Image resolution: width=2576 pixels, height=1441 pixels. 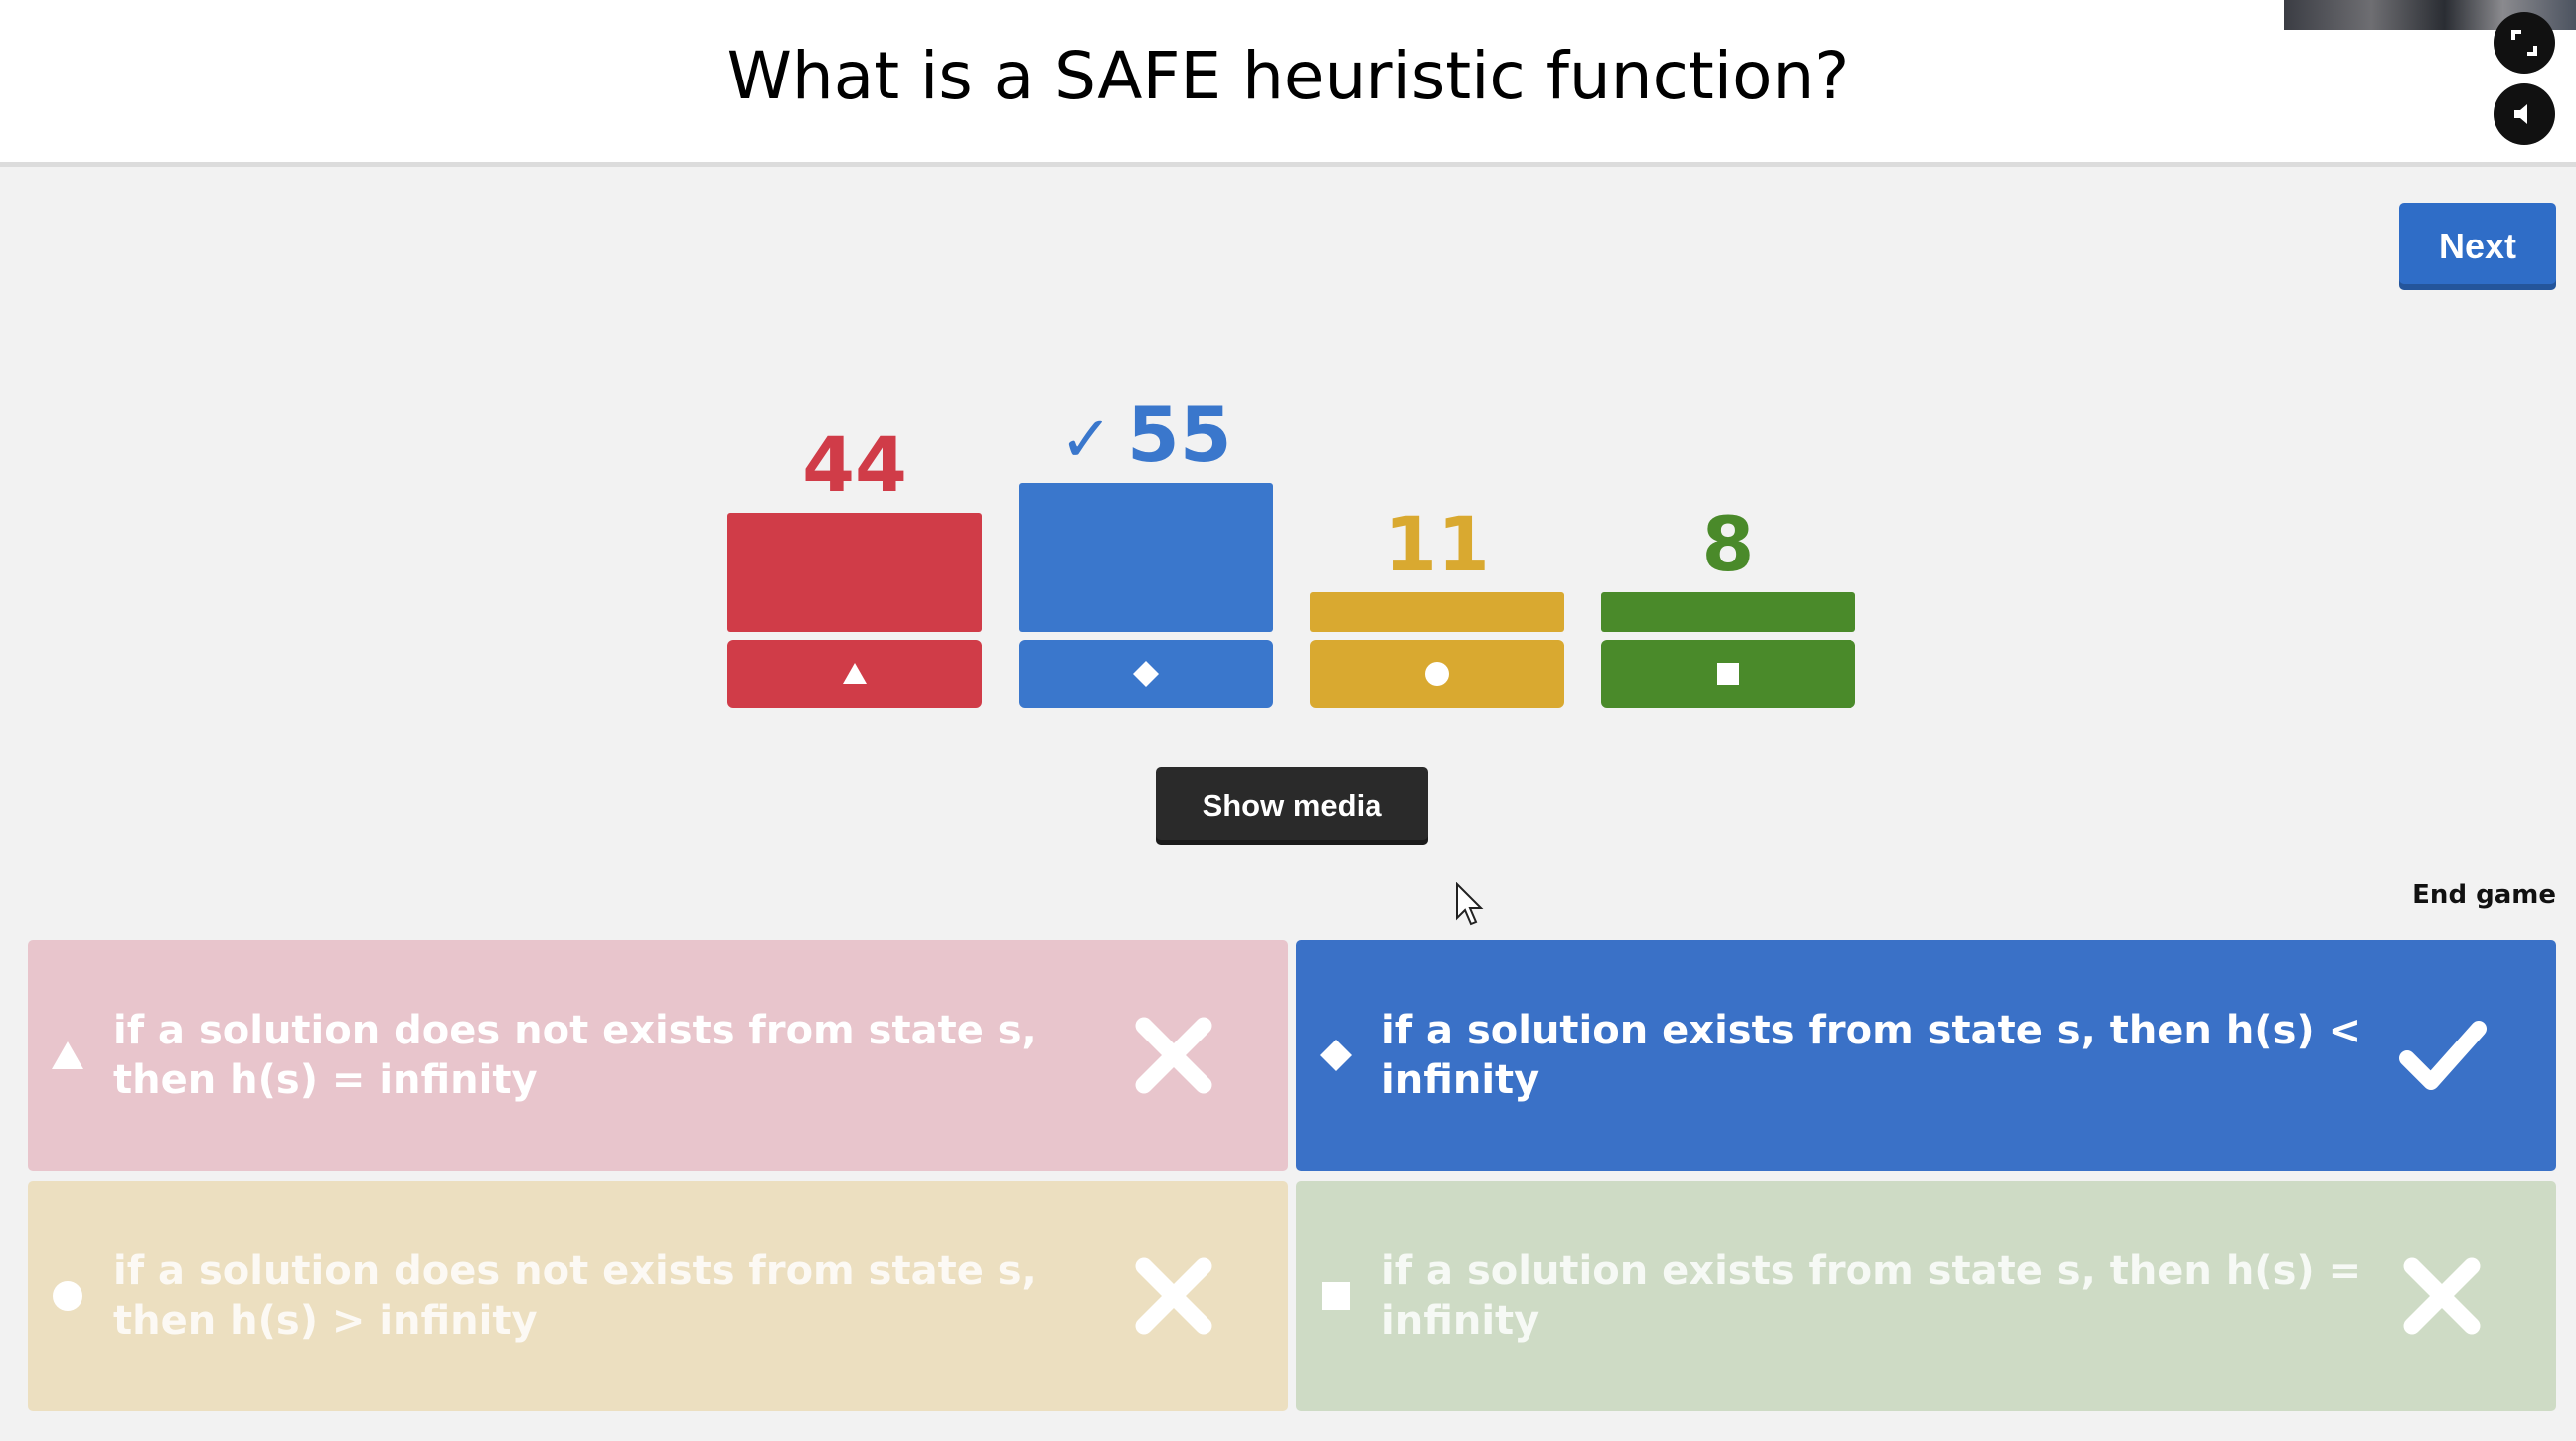 I want to click on fullscreen-button, so click(x=2524, y=43).